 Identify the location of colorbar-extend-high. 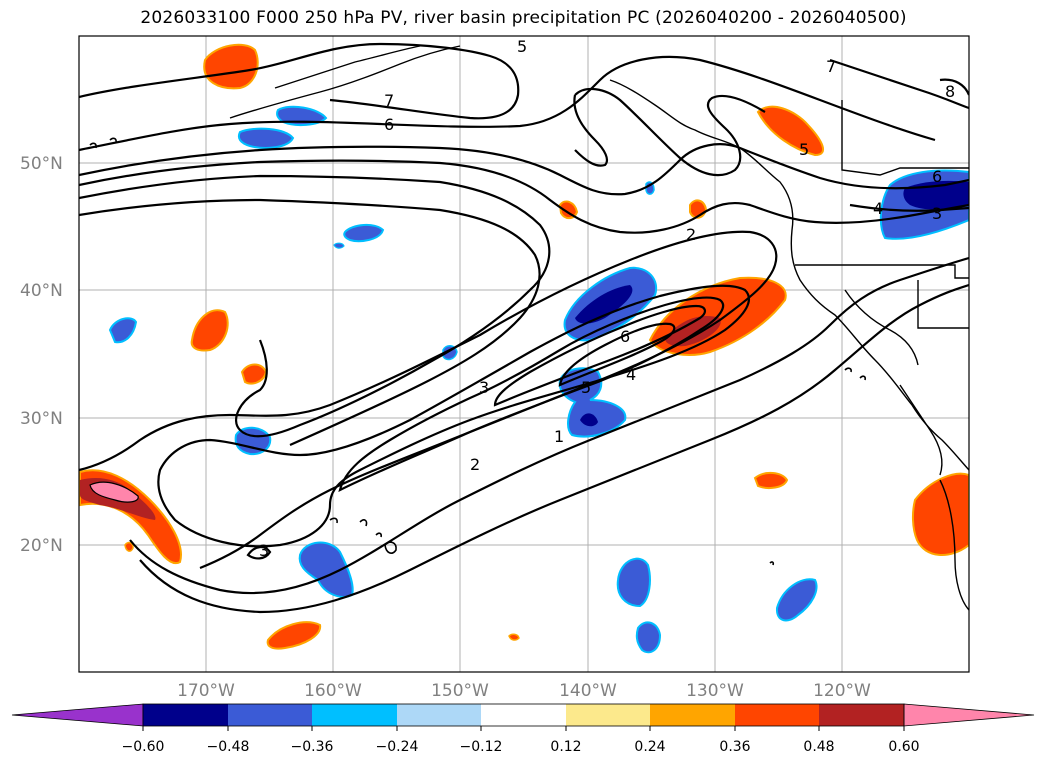
(969, 715).